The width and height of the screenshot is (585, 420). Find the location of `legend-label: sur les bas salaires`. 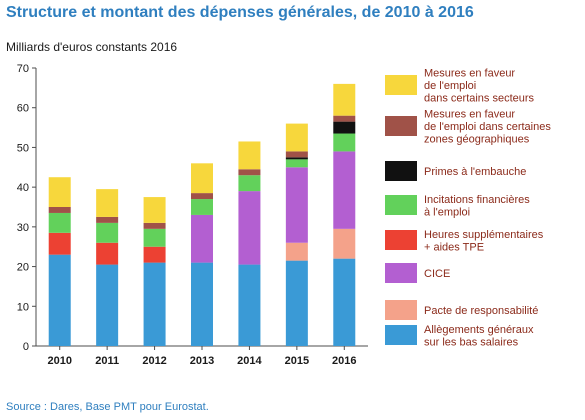

legend-label: sur les bas salaires is located at coordinates (471, 342).